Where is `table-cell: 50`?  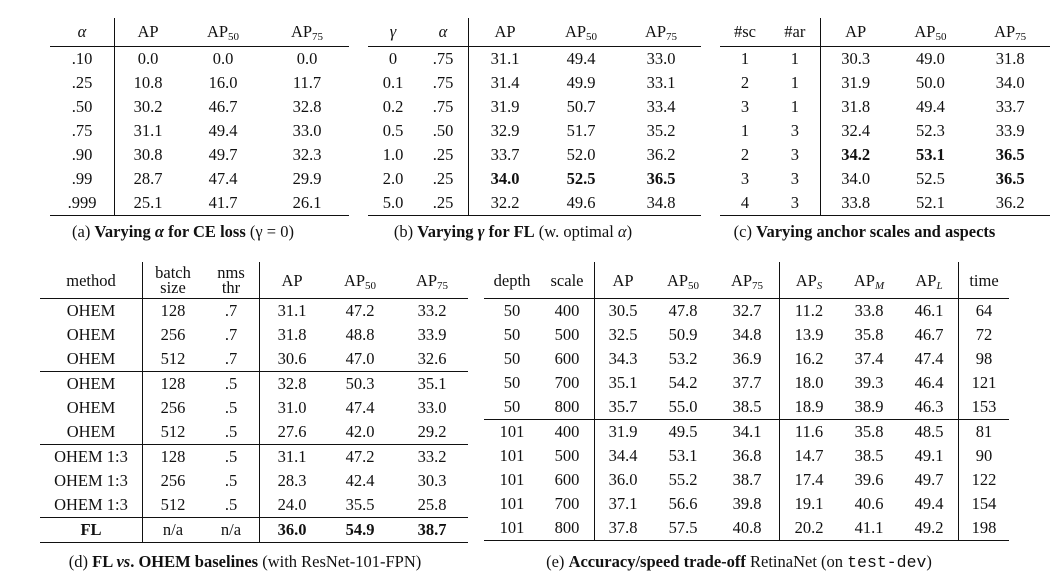 table-cell: 50 is located at coordinates (512, 358).